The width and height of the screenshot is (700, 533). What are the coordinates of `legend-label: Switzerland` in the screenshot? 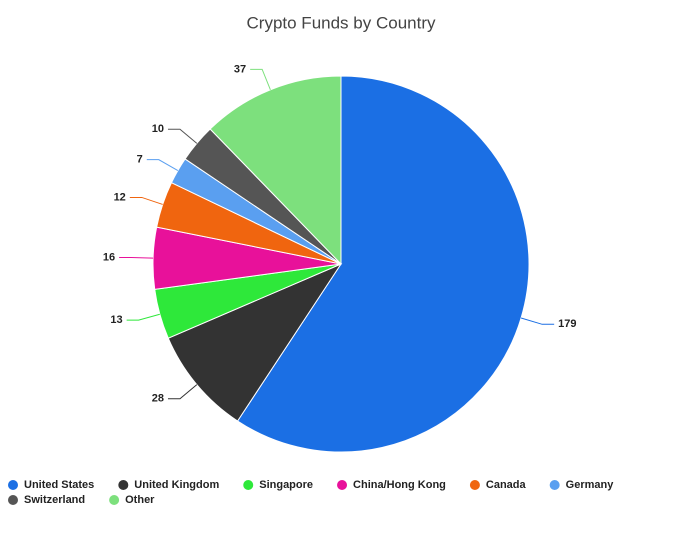 It's located at (54, 500).